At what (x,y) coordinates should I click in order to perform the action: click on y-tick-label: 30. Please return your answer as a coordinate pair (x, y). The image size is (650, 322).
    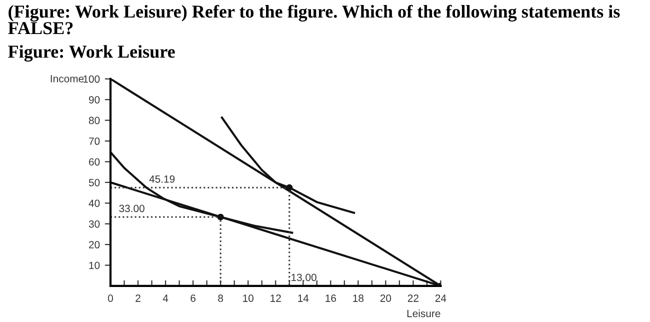
    Looking at the image, I should click on (94, 224).